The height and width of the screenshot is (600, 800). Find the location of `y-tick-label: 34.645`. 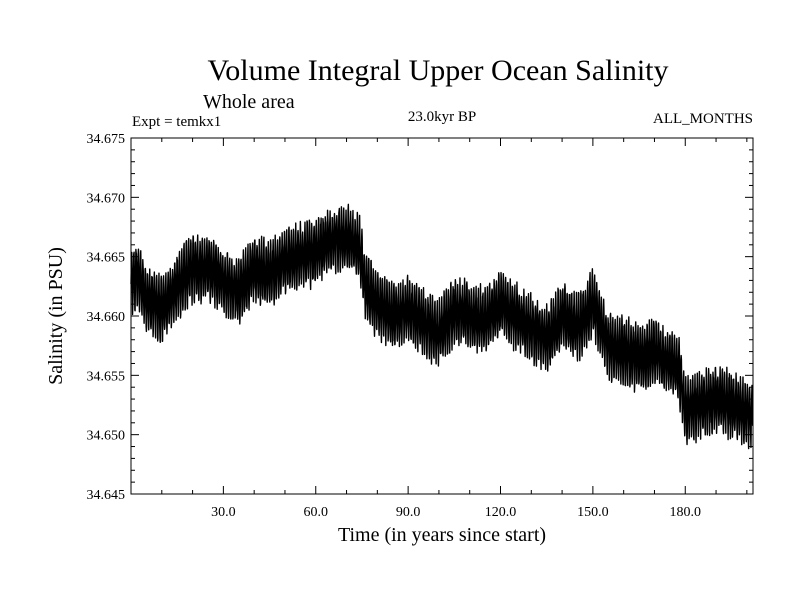

y-tick-label: 34.645 is located at coordinates (106, 495).